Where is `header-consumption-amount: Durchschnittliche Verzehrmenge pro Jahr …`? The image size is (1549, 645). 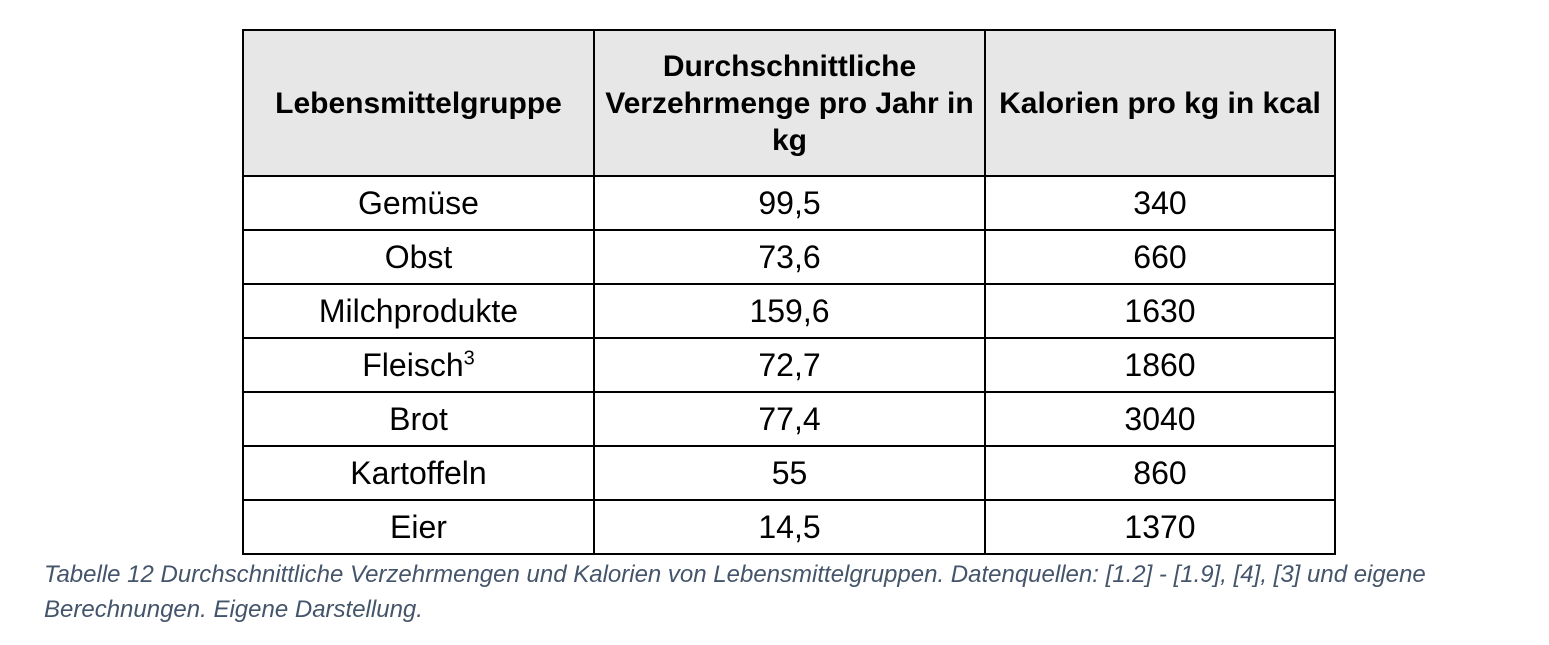
header-consumption-amount: Durchschnittliche Verzehrmenge pro Jahr … is located at coordinates (789, 103).